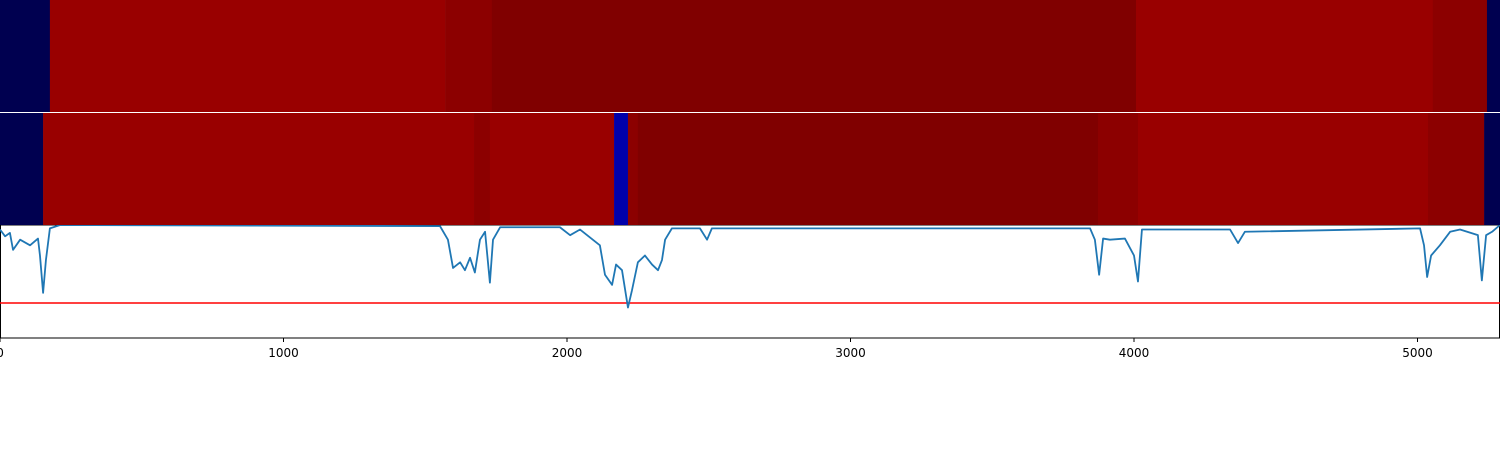 The height and width of the screenshot is (450, 1500). Describe the element at coordinates (567, 353) in the screenshot. I see `x-tick-label: 2000` at that location.